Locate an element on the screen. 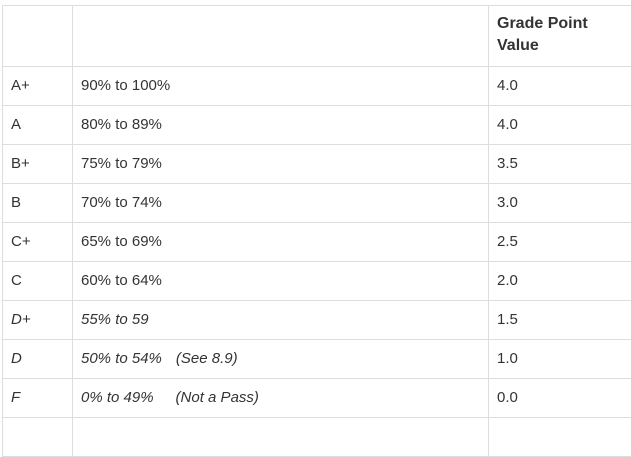 The height and width of the screenshot is (457, 631). range-cell: 60% to 64% is located at coordinates (281, 281).